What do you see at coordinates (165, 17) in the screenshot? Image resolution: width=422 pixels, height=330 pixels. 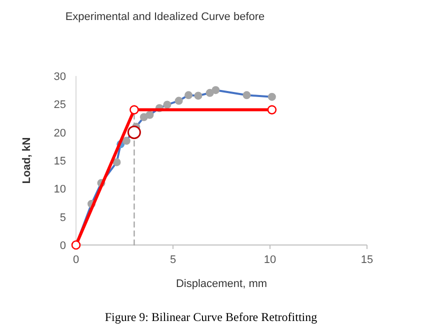 I see `chart-title: Experimental and Idealized Curve before` at bounding box center [165, 17].